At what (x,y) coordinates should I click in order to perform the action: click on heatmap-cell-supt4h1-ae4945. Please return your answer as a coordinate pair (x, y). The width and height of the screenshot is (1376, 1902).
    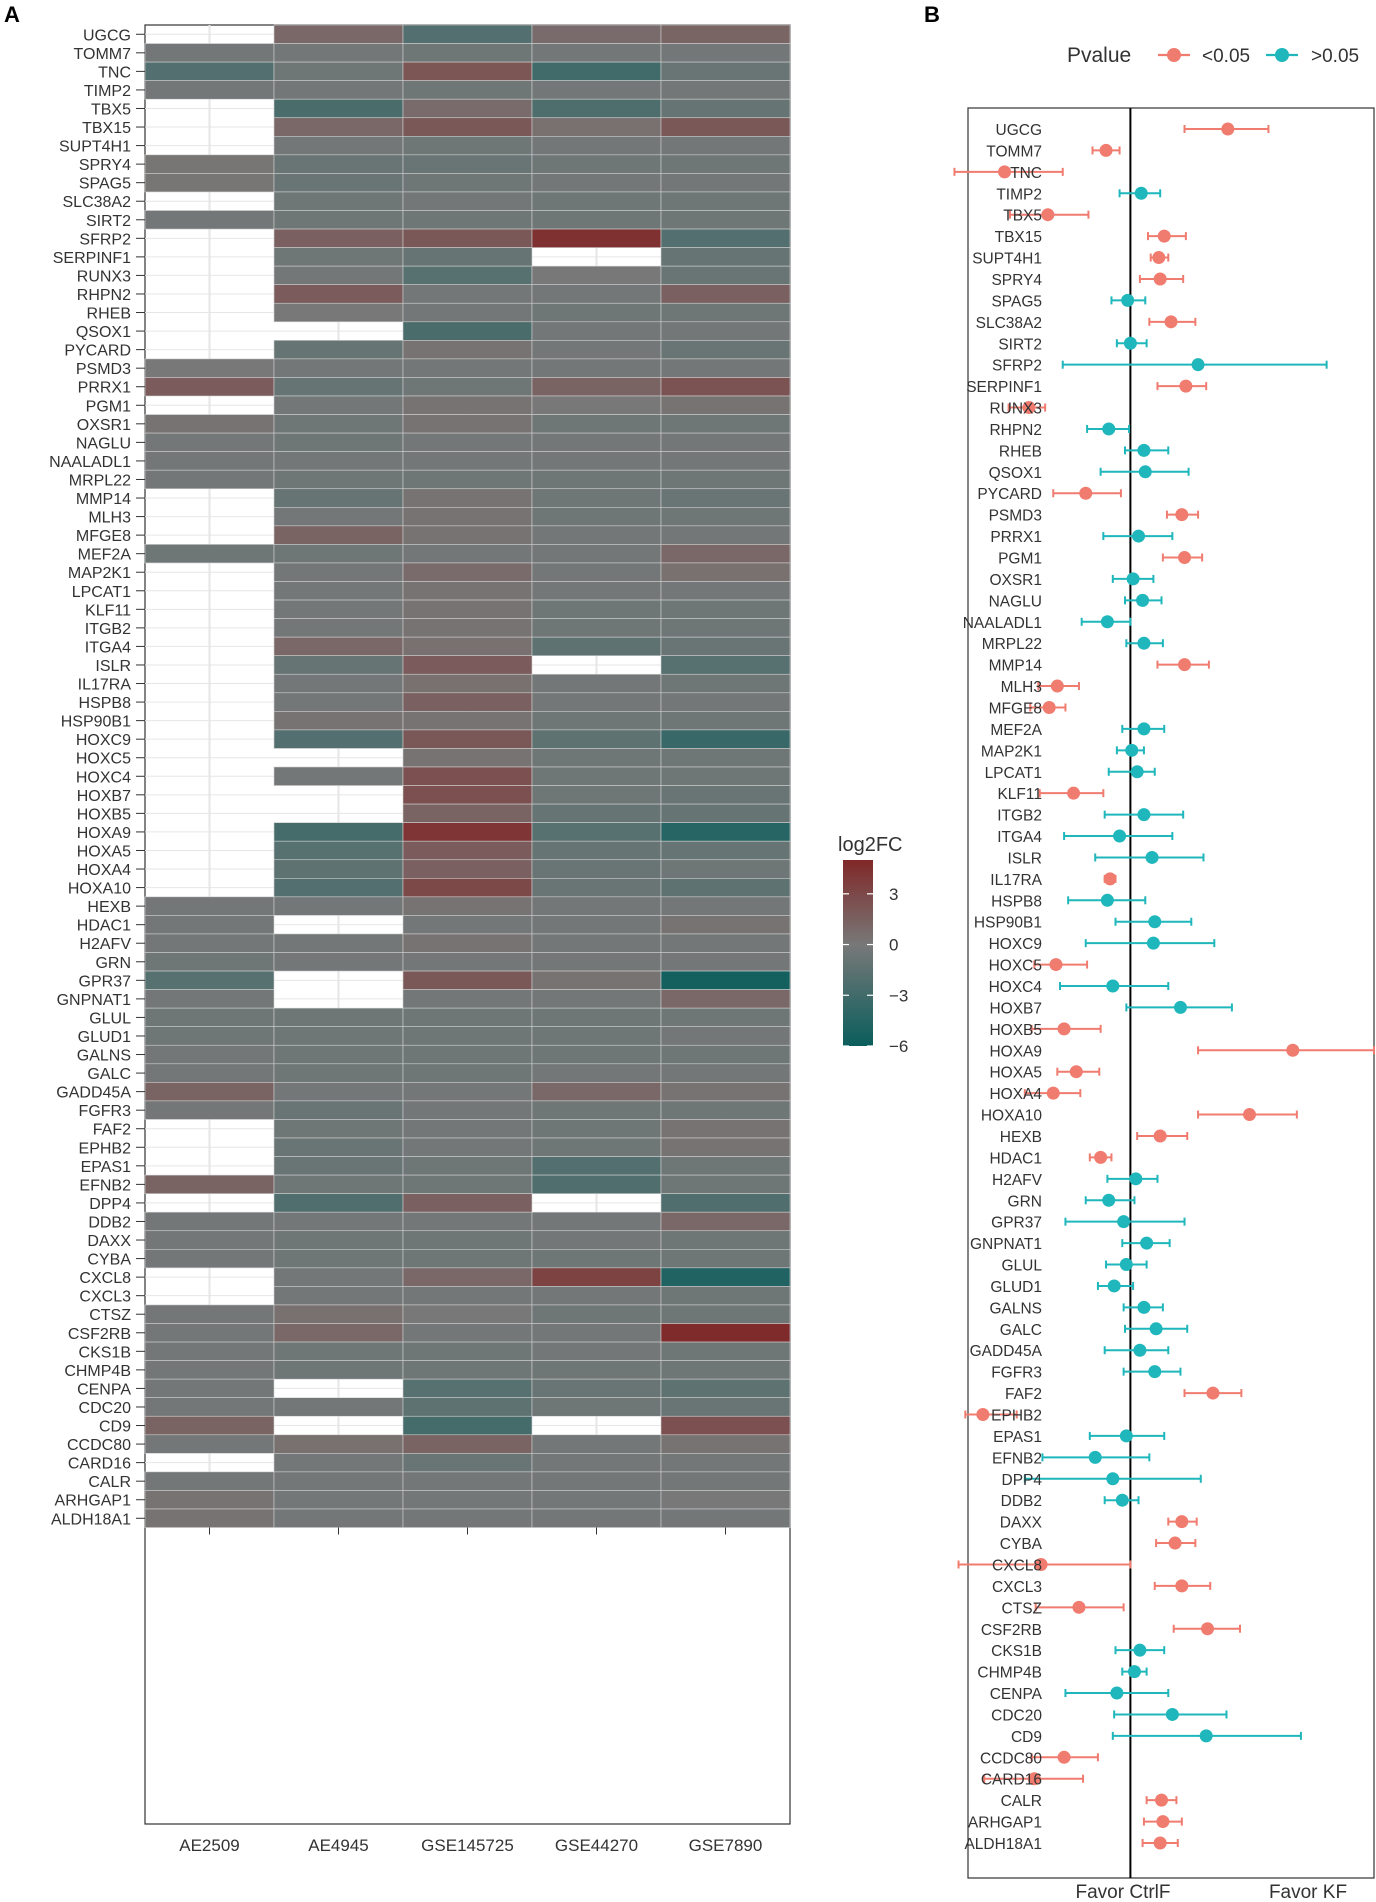
    Looking at the image, I should click on (338, 146).